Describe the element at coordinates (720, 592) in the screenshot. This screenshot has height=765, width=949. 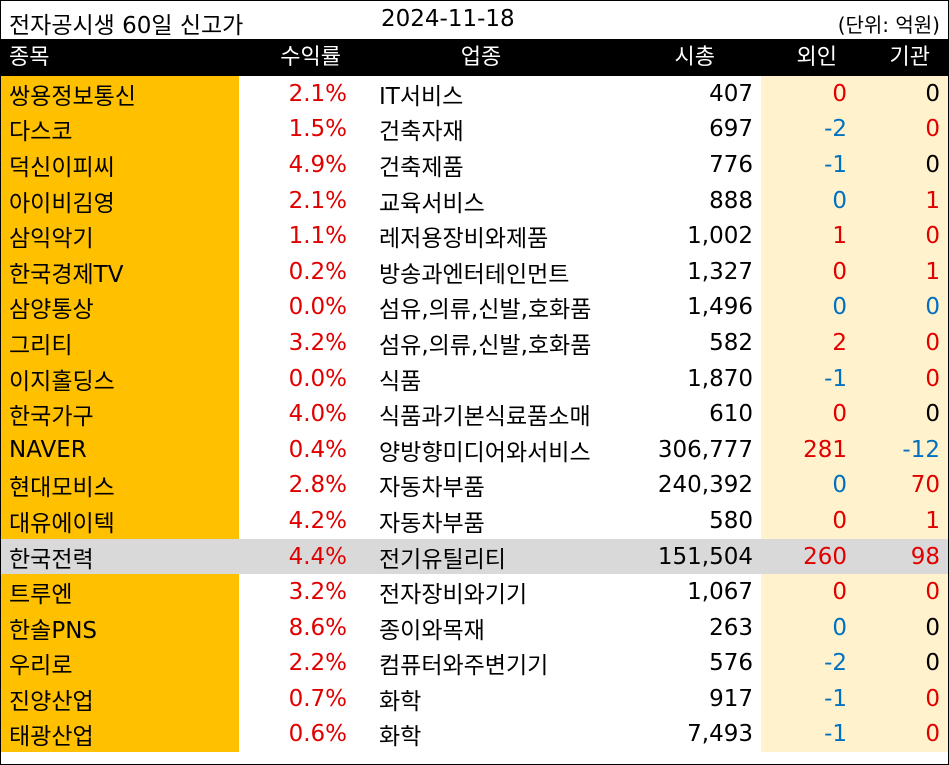
I see `marketcap-value: 1,067` at that location.